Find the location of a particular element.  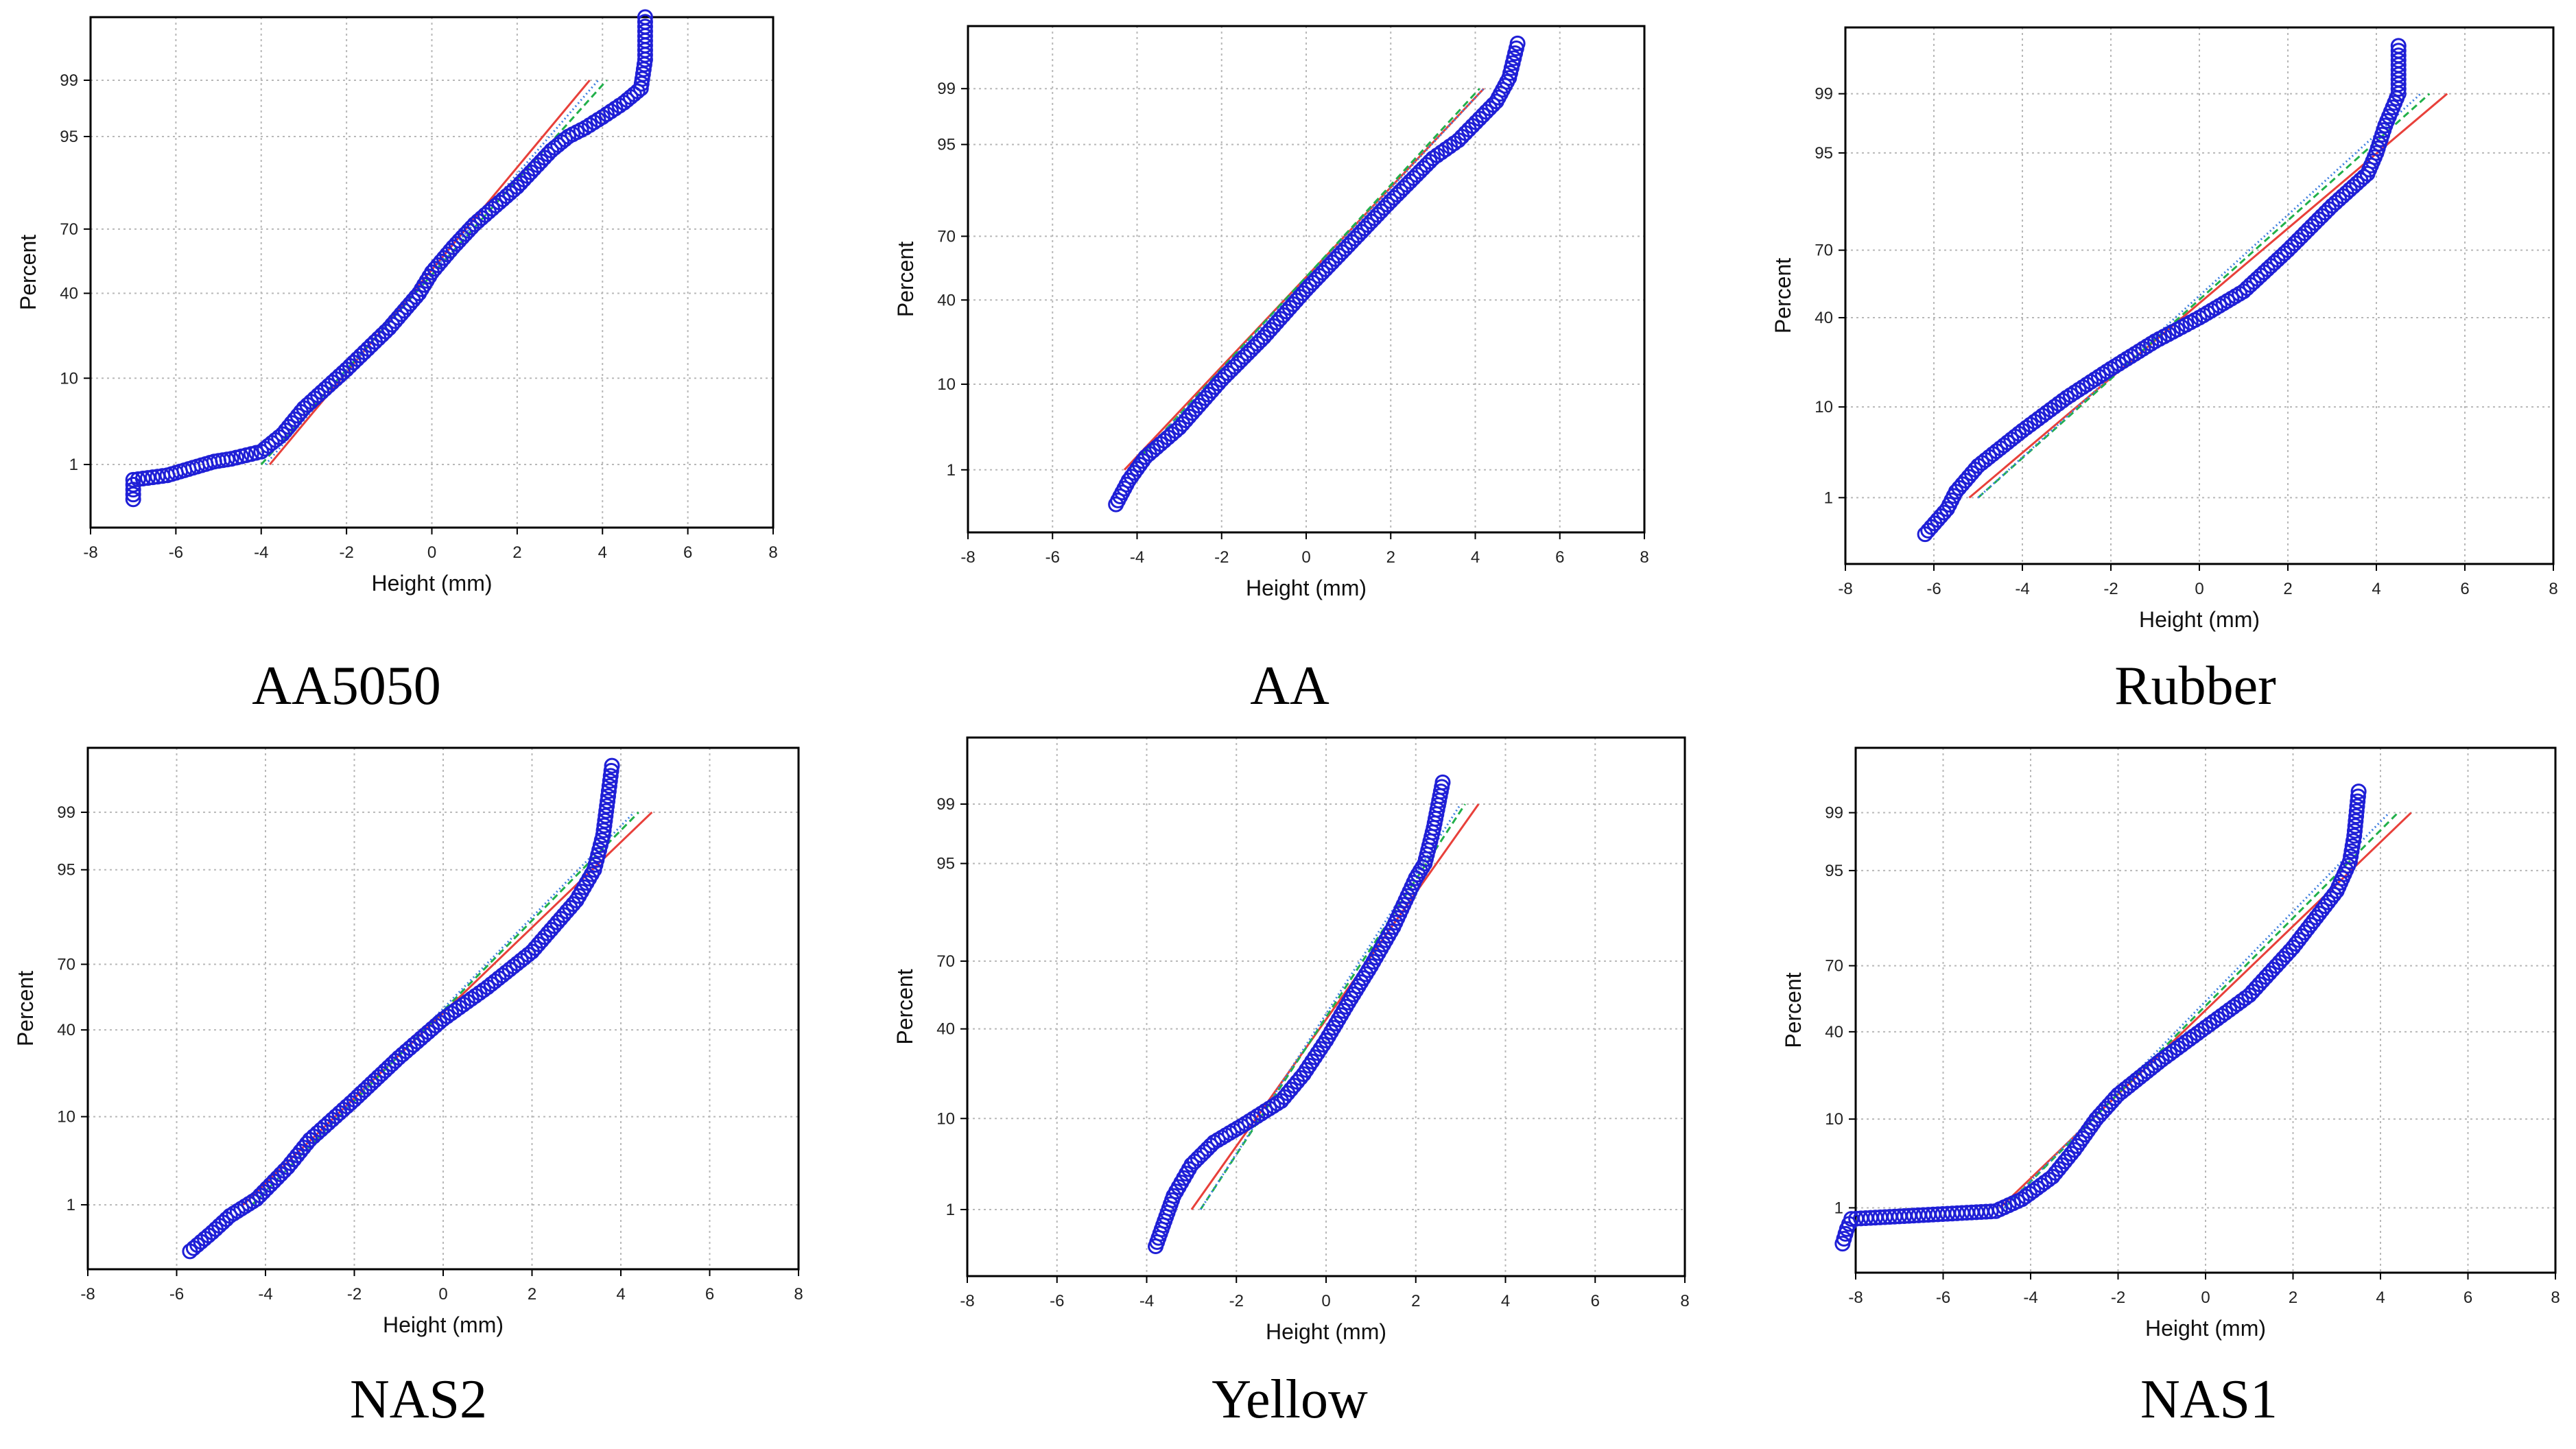

x-tick-label: -8 is located at coordinates (1845, 589).